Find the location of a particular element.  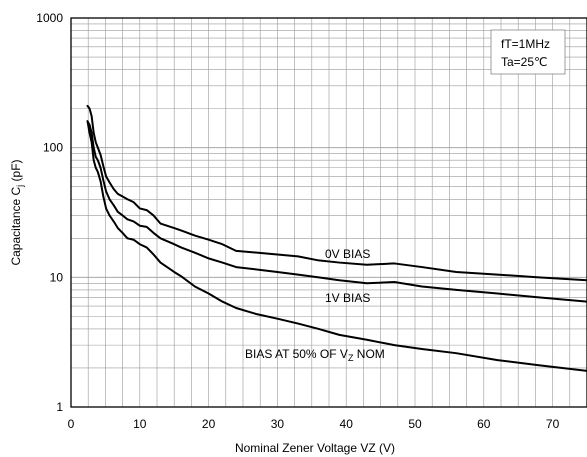

x-tick-label: 60 is located at coordinates (484, 424).